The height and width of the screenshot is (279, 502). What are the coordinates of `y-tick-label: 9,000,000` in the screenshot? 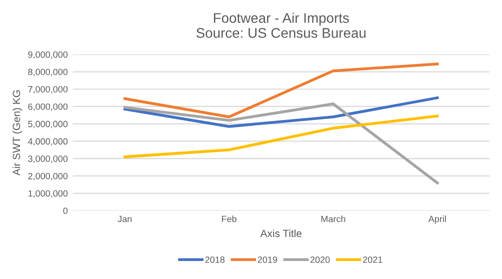 It's located at (48, 55).